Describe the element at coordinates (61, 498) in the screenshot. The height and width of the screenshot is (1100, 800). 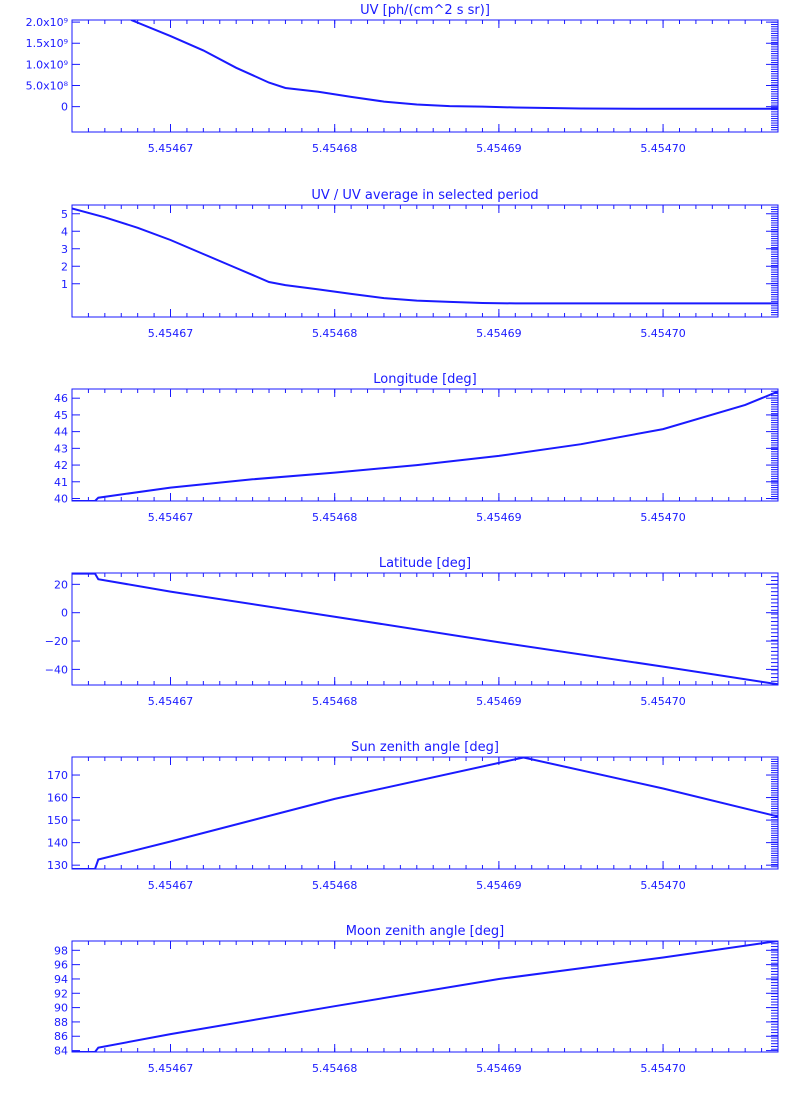
I see `y-tick-label: 40` at that location.